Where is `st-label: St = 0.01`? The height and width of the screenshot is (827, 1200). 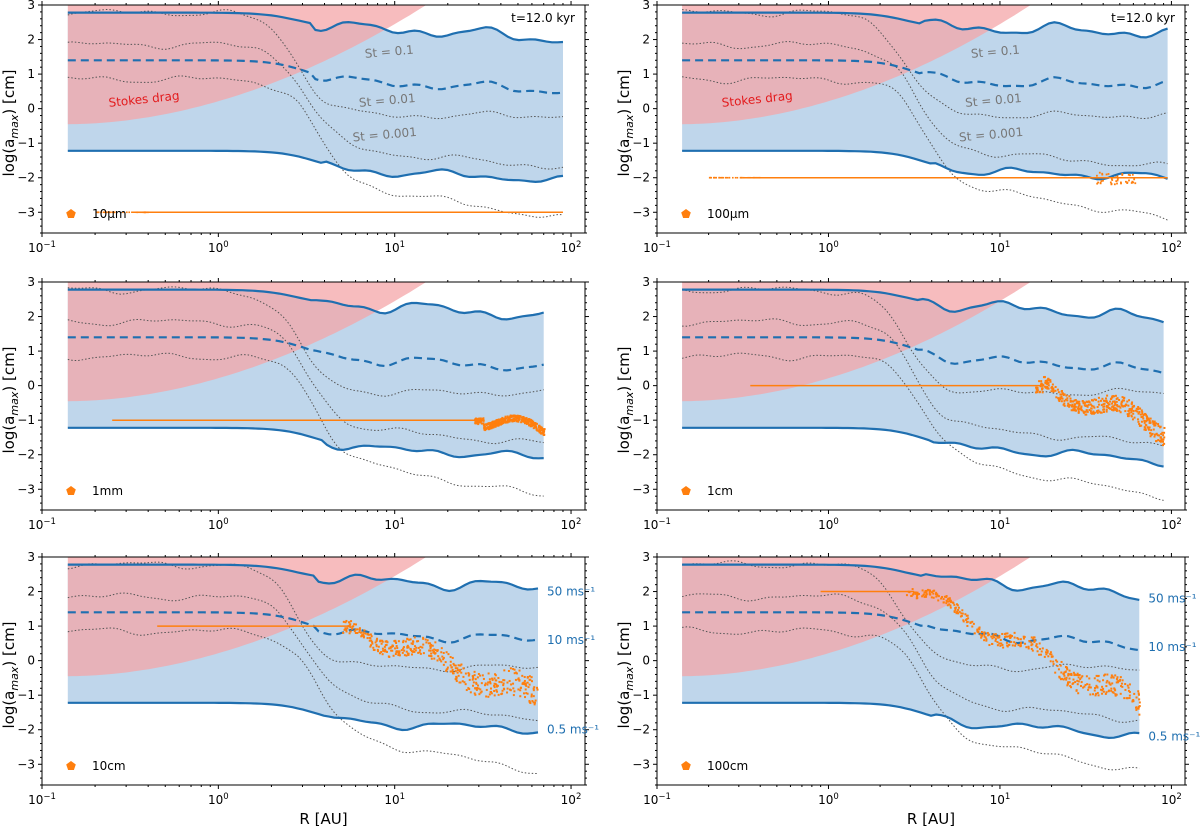
st-label: St = 0.01 is located at coordinates (994, 100).